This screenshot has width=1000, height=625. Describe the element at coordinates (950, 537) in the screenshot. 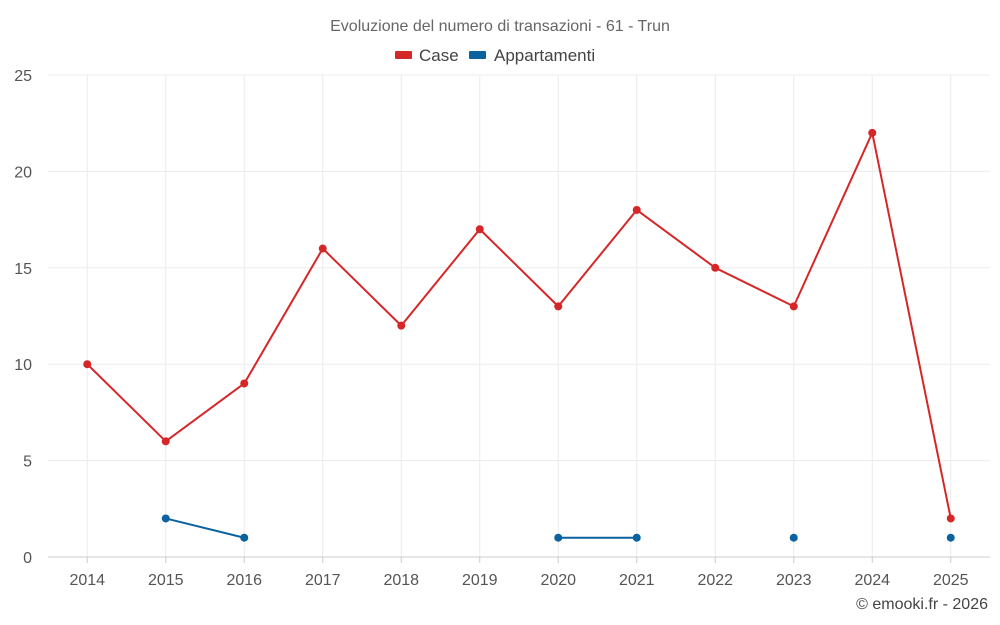

I see `point-appartamenti-2025` at that location.